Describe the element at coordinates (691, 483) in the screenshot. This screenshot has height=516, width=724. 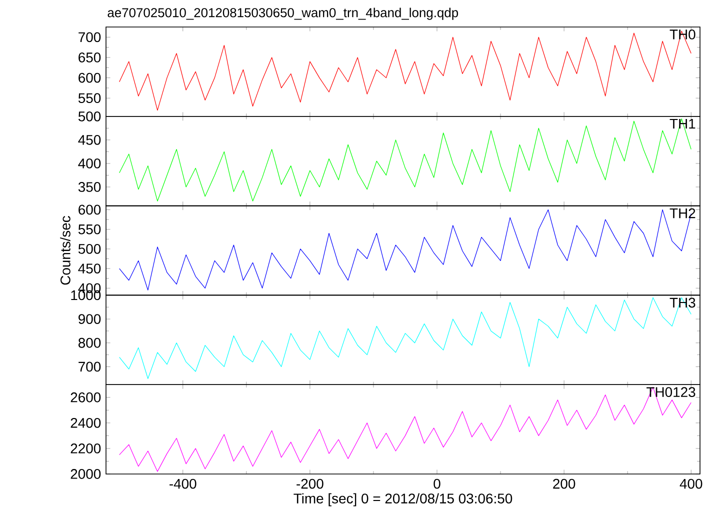
I see `x-tick-label: 400` at that location.